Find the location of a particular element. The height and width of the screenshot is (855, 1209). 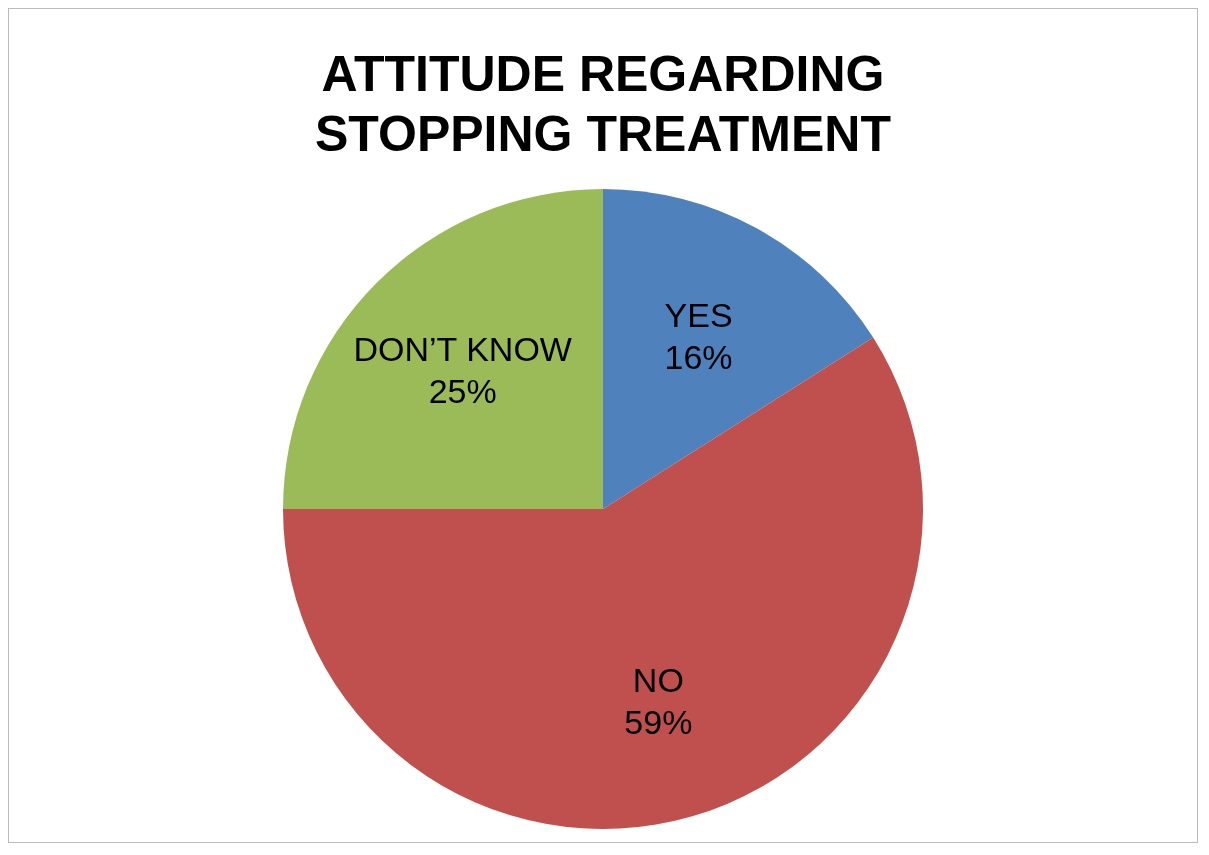

slice-label: NO is located at coordinates (658, 679).